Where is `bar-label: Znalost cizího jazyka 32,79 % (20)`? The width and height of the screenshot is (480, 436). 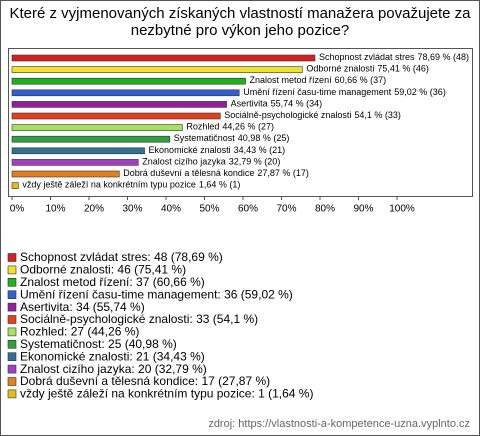
bar-label: Znalost cizího jazyka 32,79 % (20) is located at coordinates (211, 162).